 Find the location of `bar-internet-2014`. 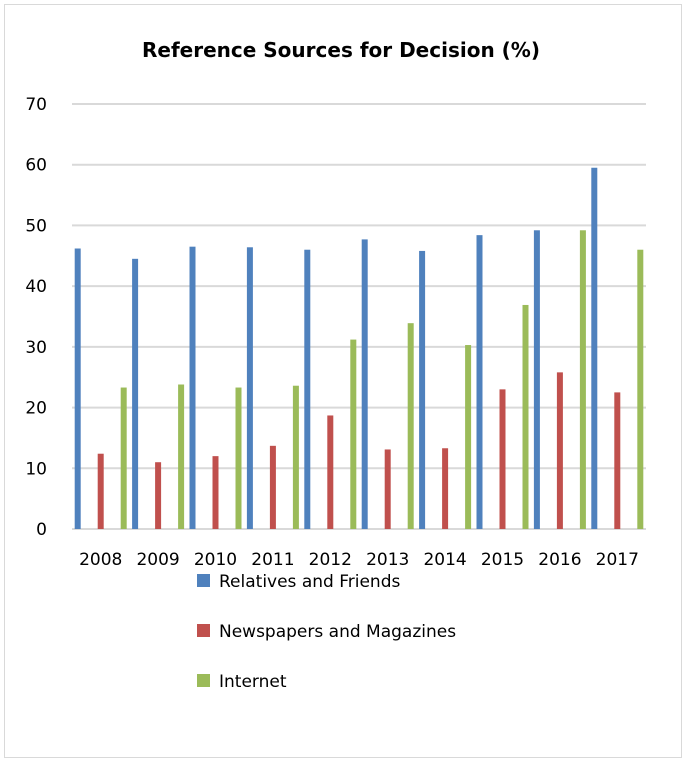

bar-internet-2014 is located at coordinates (468, 437).